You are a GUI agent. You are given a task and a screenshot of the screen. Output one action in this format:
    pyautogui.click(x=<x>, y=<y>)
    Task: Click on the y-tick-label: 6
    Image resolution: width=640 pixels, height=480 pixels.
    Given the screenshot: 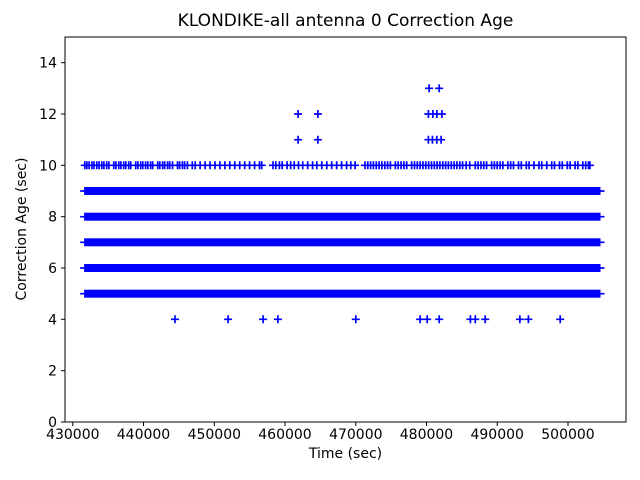 What is the action you would take?
    pyautogui.click(x=52, y=269)
    